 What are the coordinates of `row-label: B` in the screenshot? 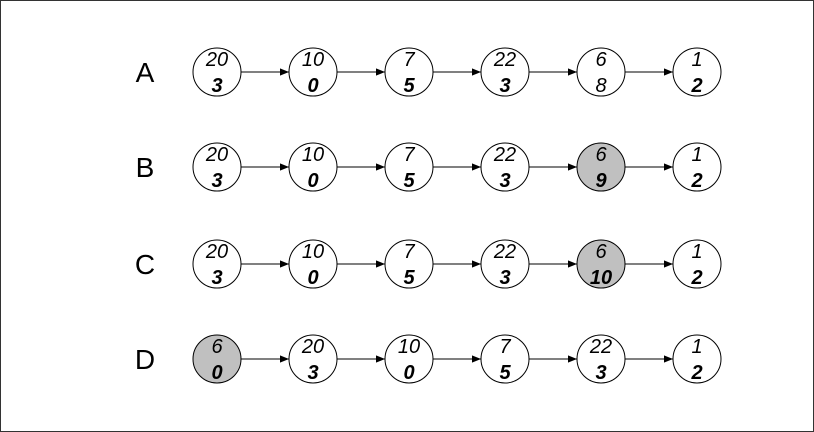 It's located at (145, 167).